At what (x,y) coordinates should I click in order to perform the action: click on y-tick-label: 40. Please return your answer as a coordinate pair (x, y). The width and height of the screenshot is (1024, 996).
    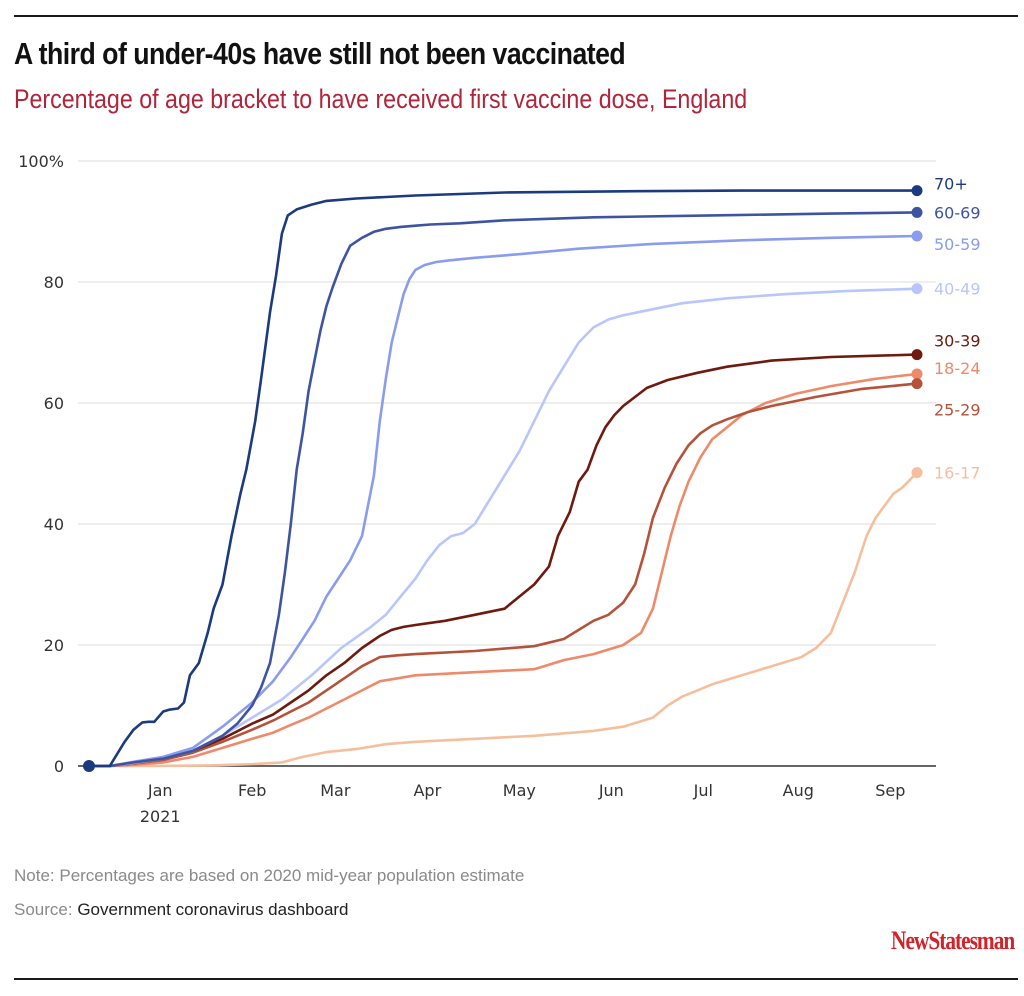
    Looking at the image, I should click on (54, 524).